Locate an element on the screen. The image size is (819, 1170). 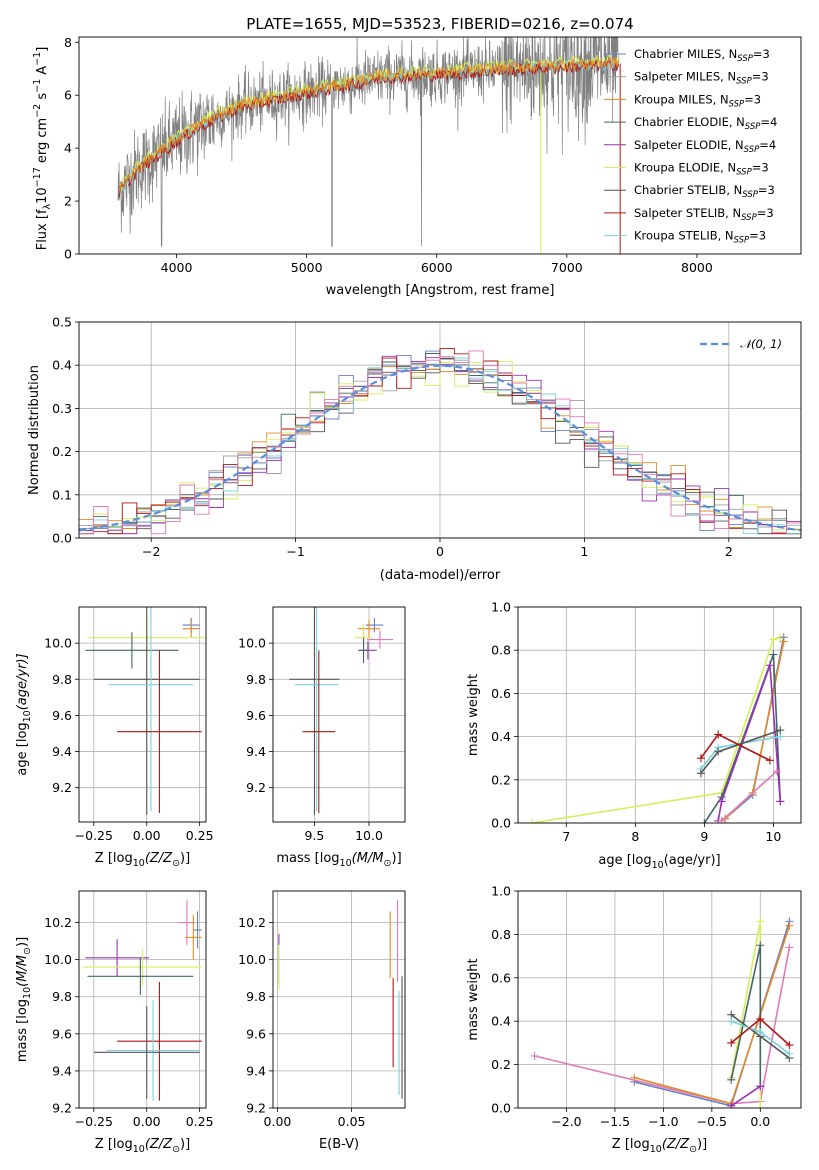
massweight-vs-age-xlabel: age [log10​(age/yr)] is located at coordinates (659, 862).